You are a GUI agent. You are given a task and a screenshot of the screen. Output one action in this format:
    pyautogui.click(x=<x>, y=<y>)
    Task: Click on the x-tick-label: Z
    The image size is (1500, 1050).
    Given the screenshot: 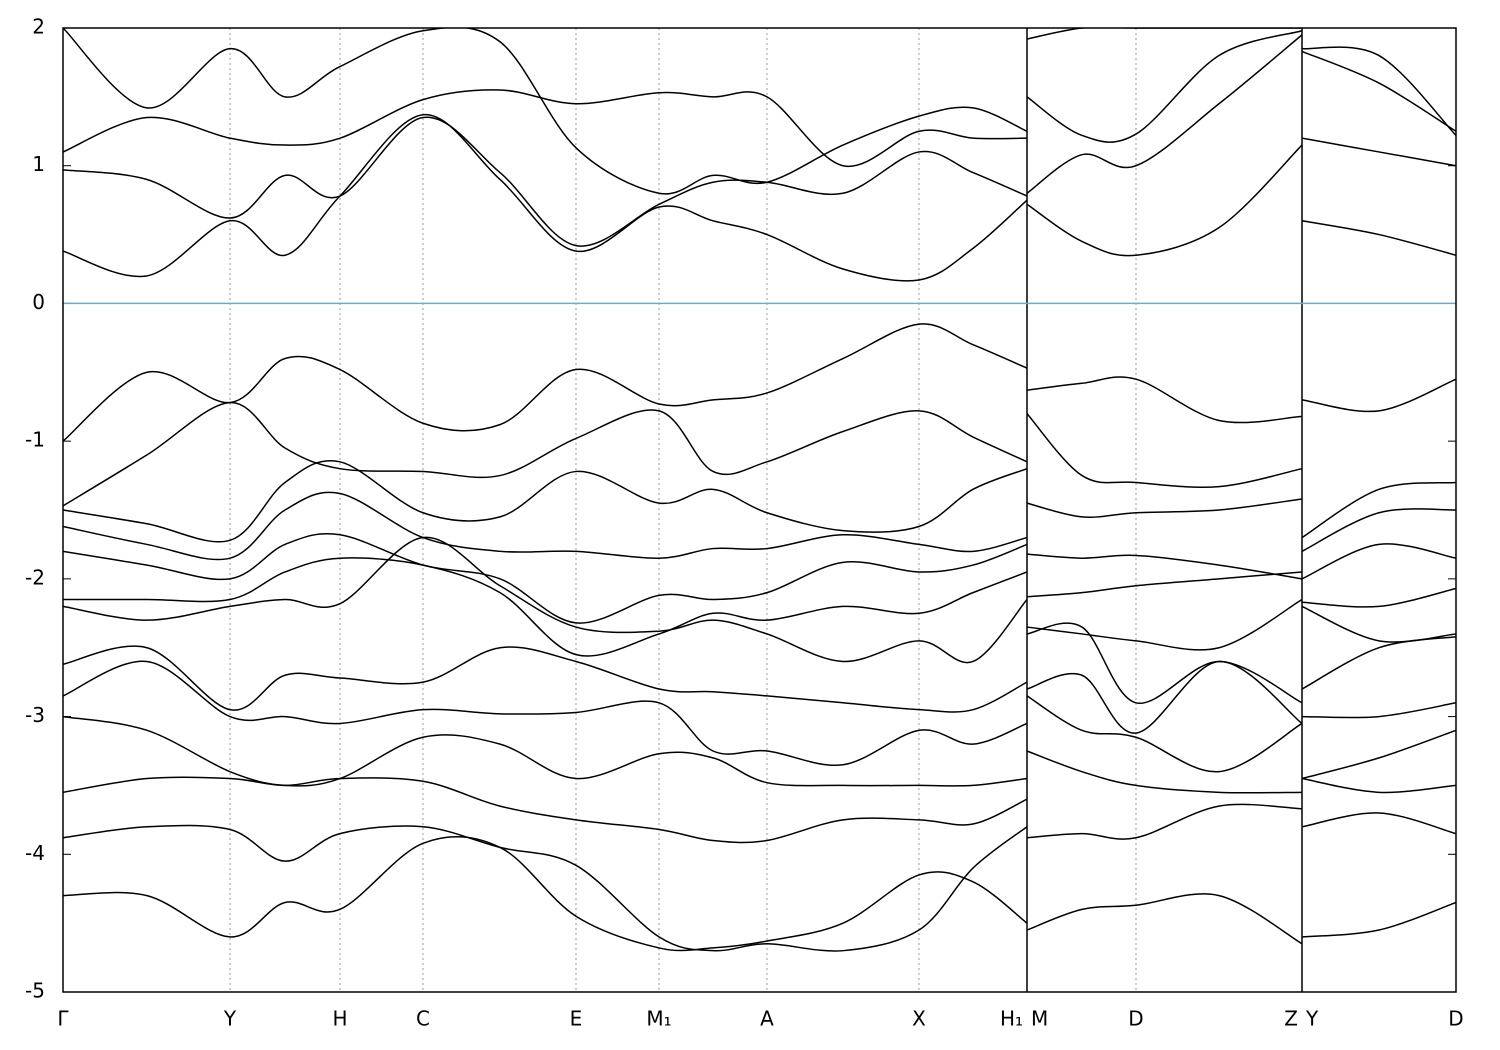 What is the action you would take?
    pyautogui.click(x=1291, y=1019)
    